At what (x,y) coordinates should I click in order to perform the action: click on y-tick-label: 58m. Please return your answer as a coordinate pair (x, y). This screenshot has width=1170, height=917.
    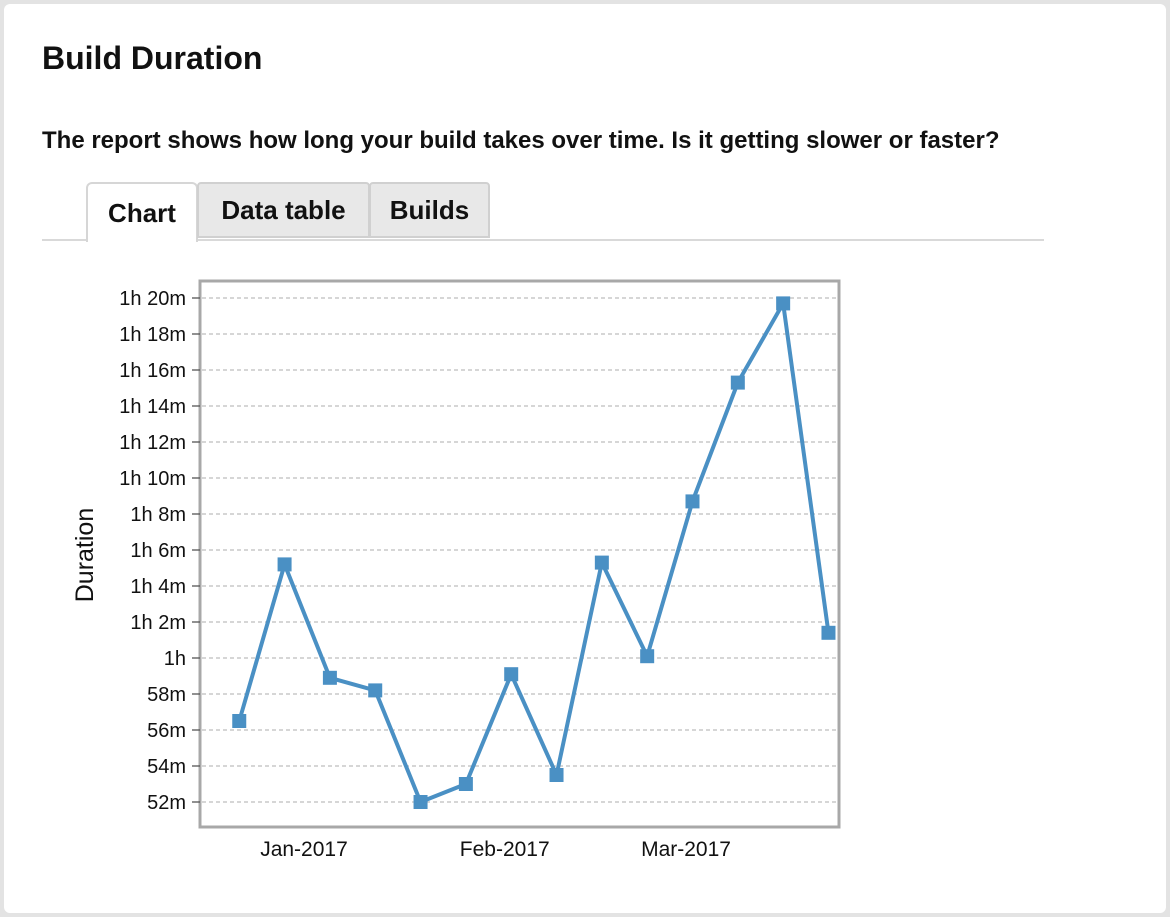
    Looking at the image, I should click on (166, 695).